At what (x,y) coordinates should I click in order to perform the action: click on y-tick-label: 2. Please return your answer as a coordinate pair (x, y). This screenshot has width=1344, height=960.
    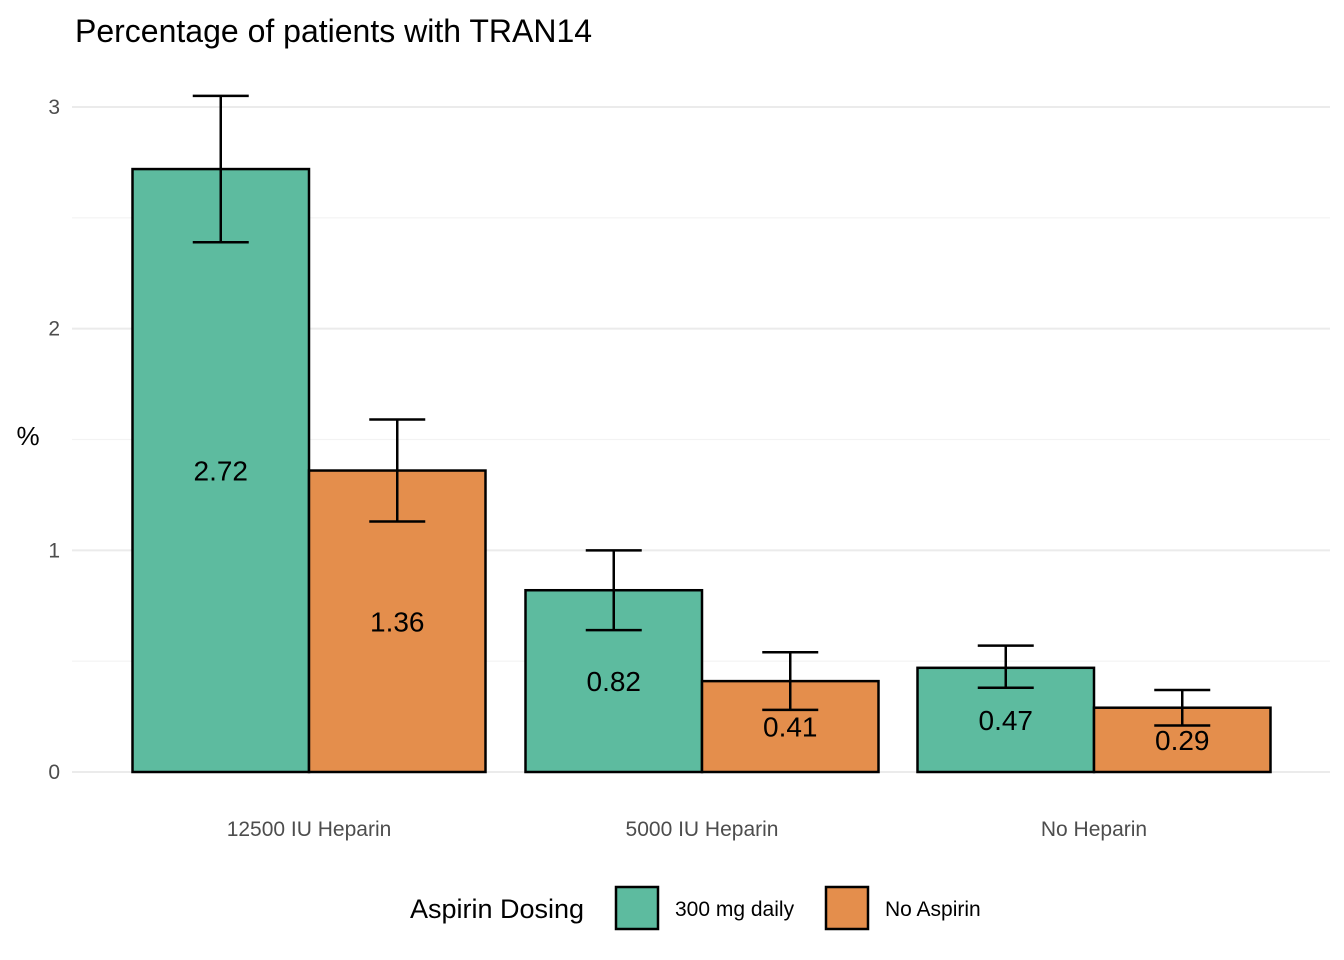
    Looking at the image, I should click on (54, 329).